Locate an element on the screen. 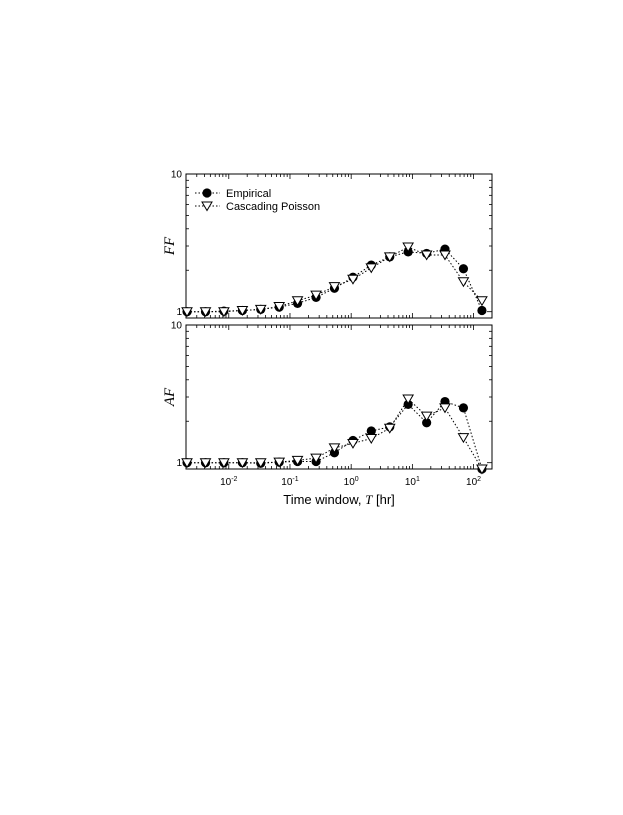 This screenshot has width=623, height=815. x-tick-label: 10⁻¹ is located at coordinates (289, 482).